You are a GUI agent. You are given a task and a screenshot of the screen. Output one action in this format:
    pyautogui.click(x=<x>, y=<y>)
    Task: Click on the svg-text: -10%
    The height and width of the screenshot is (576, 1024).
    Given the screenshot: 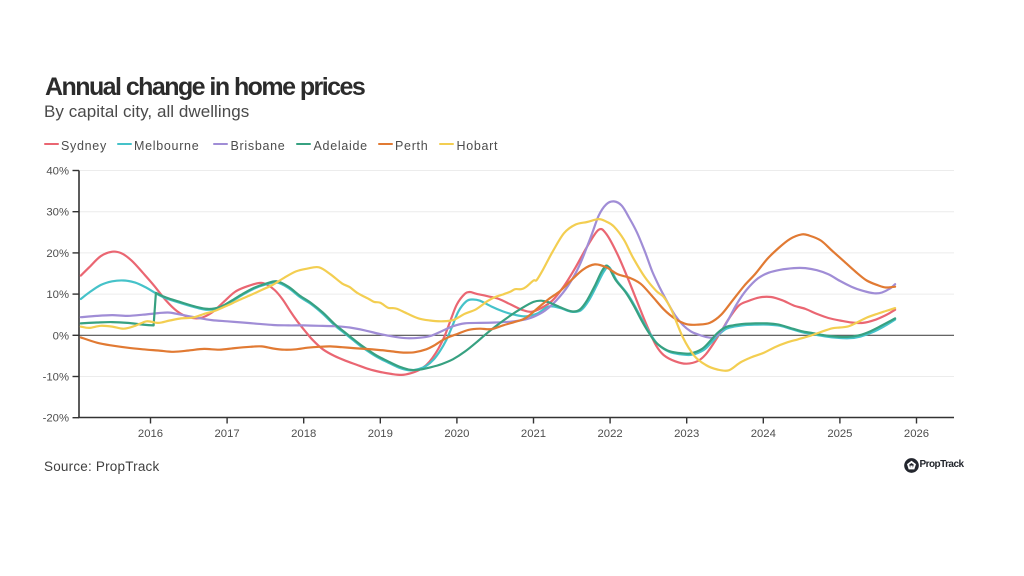 What is the action you would take?
    pyautogui.click(x=56, y=378)
    